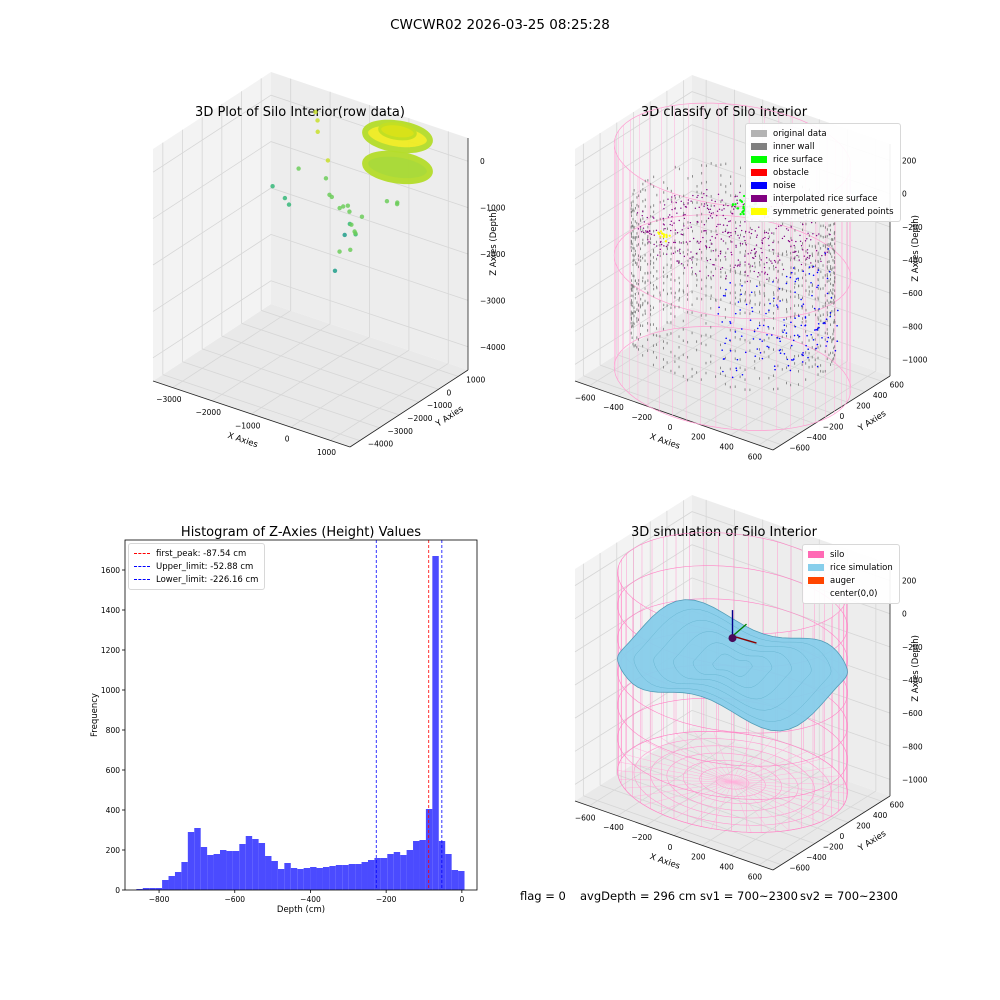 This screenshot has width=1000, height=1000. What do you see at coordinates (816, 554) in the screenshot?
I see `legend-swatch` at bounding box center [816, 554].